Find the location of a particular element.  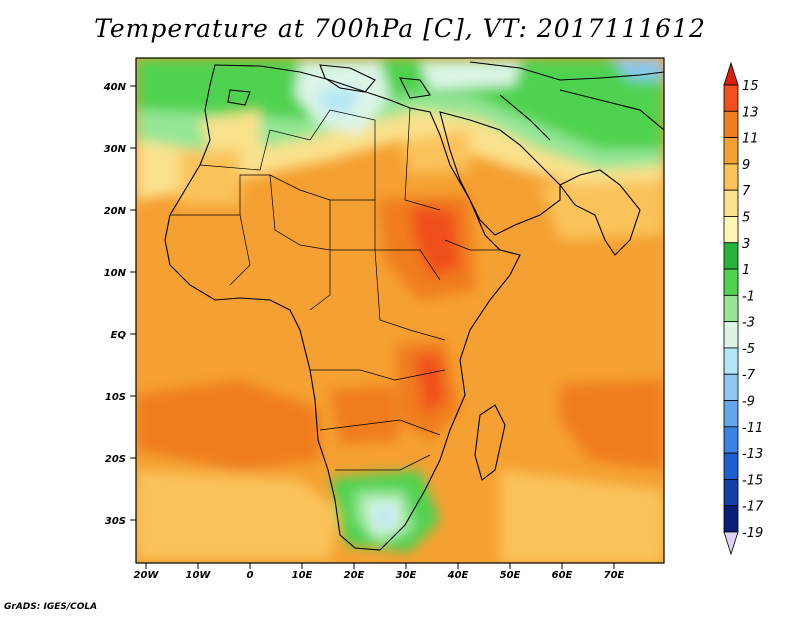

lon-label: 40E is located at coordinates (458, 575).